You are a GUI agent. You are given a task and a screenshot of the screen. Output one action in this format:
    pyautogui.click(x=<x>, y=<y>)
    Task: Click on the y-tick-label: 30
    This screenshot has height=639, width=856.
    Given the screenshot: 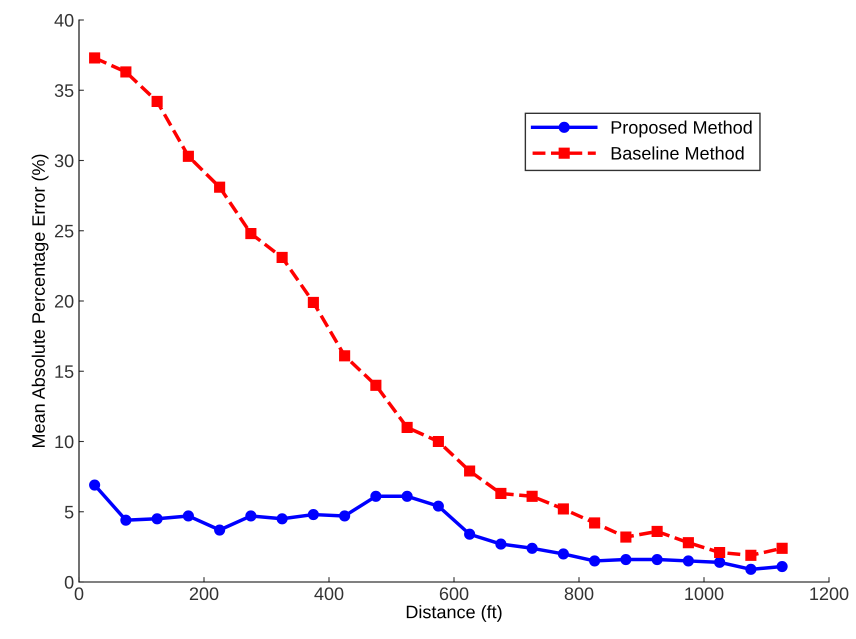 What is the action you would take?
    pyautogui.click(x=64, y=161)
    